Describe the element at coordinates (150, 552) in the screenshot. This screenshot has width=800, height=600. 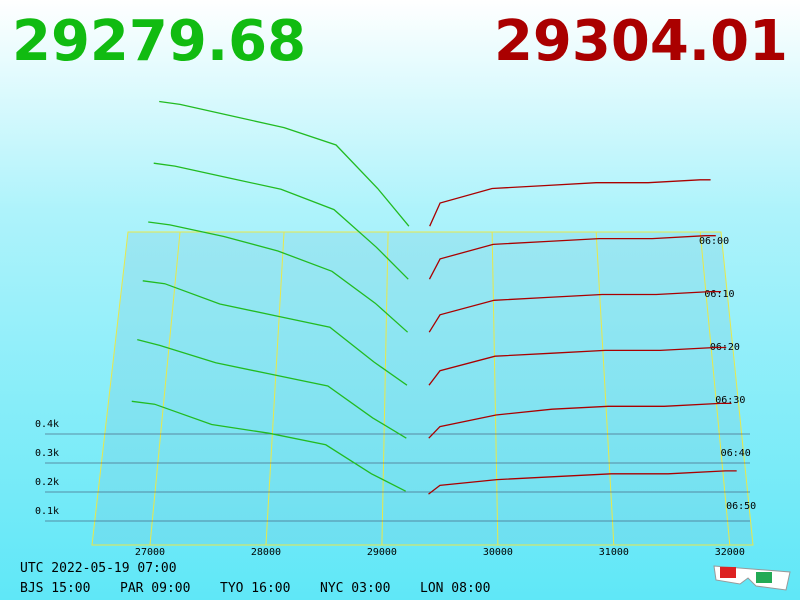
I see `x-tick-label: 27000` at that location.